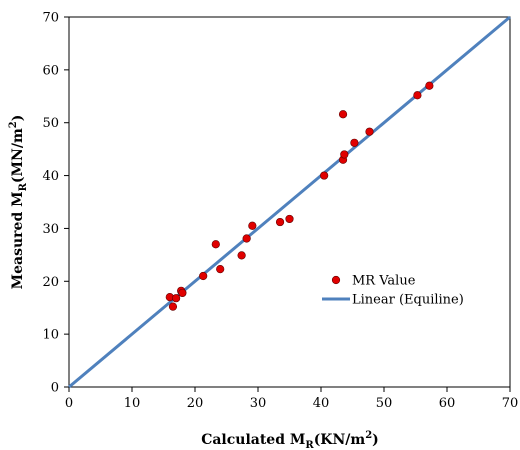  Describe the element at coordinates (408, 300) in the screenshot. I see `legend-label: Linear (Equiline)` at that location.